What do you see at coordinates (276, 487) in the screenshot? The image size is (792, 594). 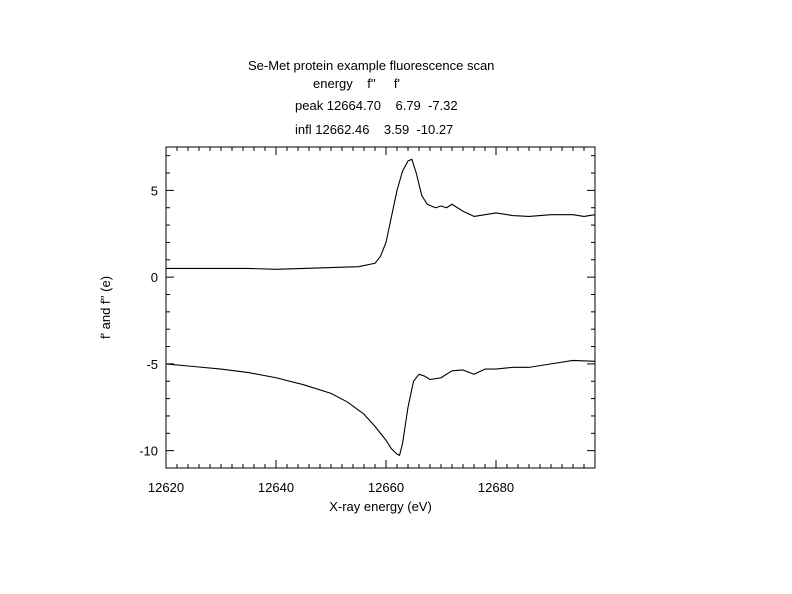 I see `x-tick-label: 12640` at bounding box center [276, 487].